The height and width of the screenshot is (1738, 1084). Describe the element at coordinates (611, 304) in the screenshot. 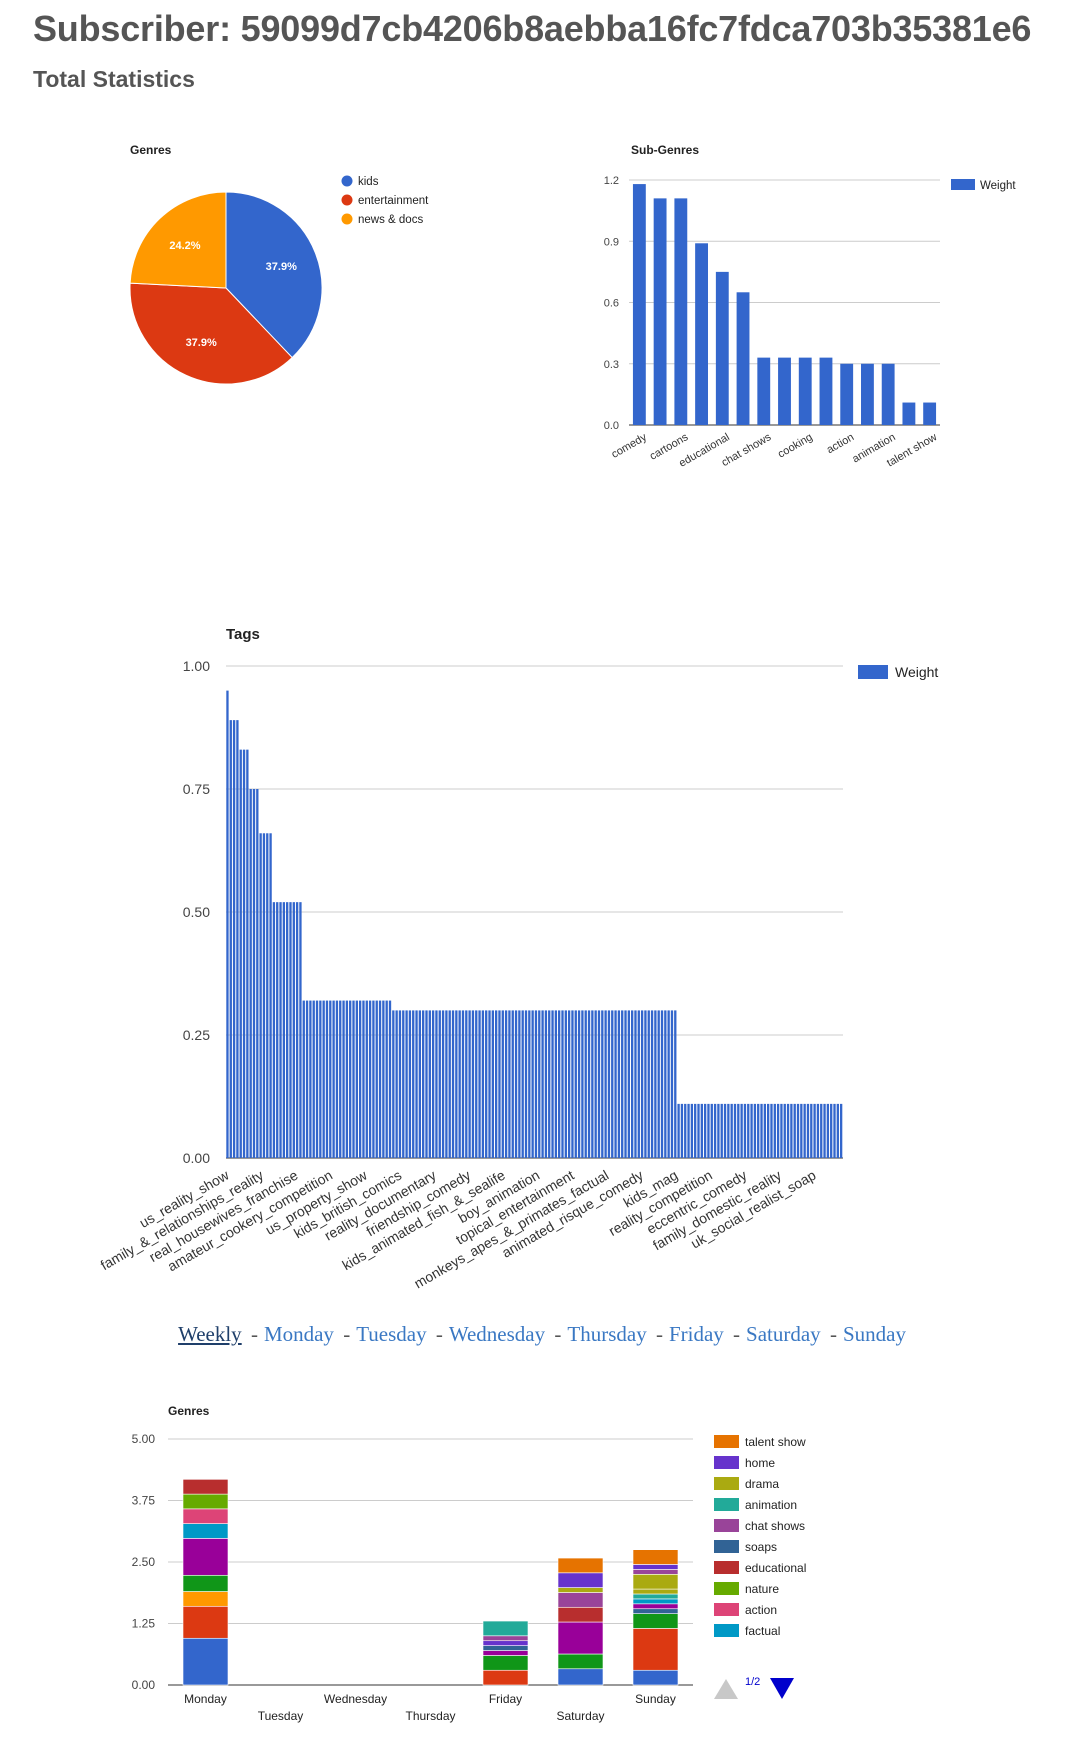

I see `y-tick-label: 0.6` at that location.